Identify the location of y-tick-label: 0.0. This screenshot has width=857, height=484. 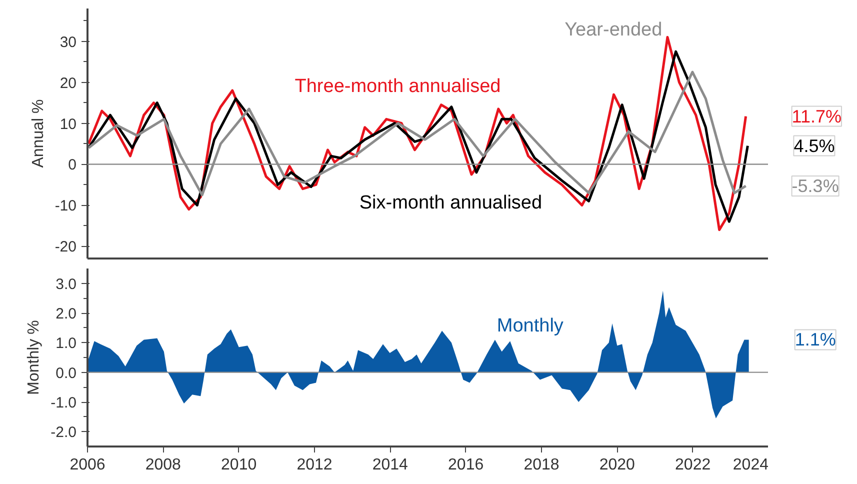
(66, 373).